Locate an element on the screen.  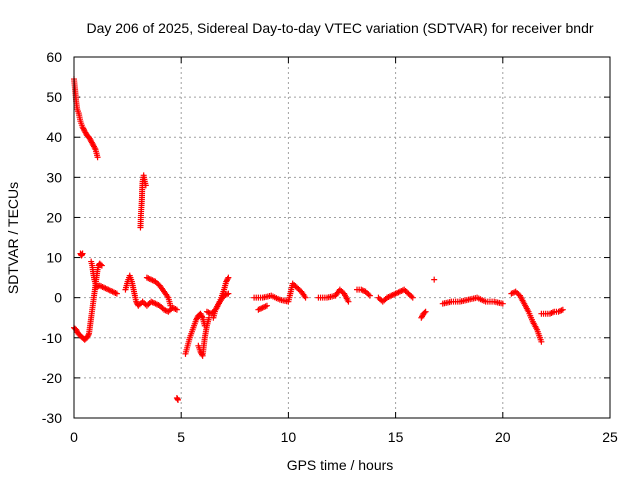
x-tick-label: 20 is located at coordinates (503, 437).